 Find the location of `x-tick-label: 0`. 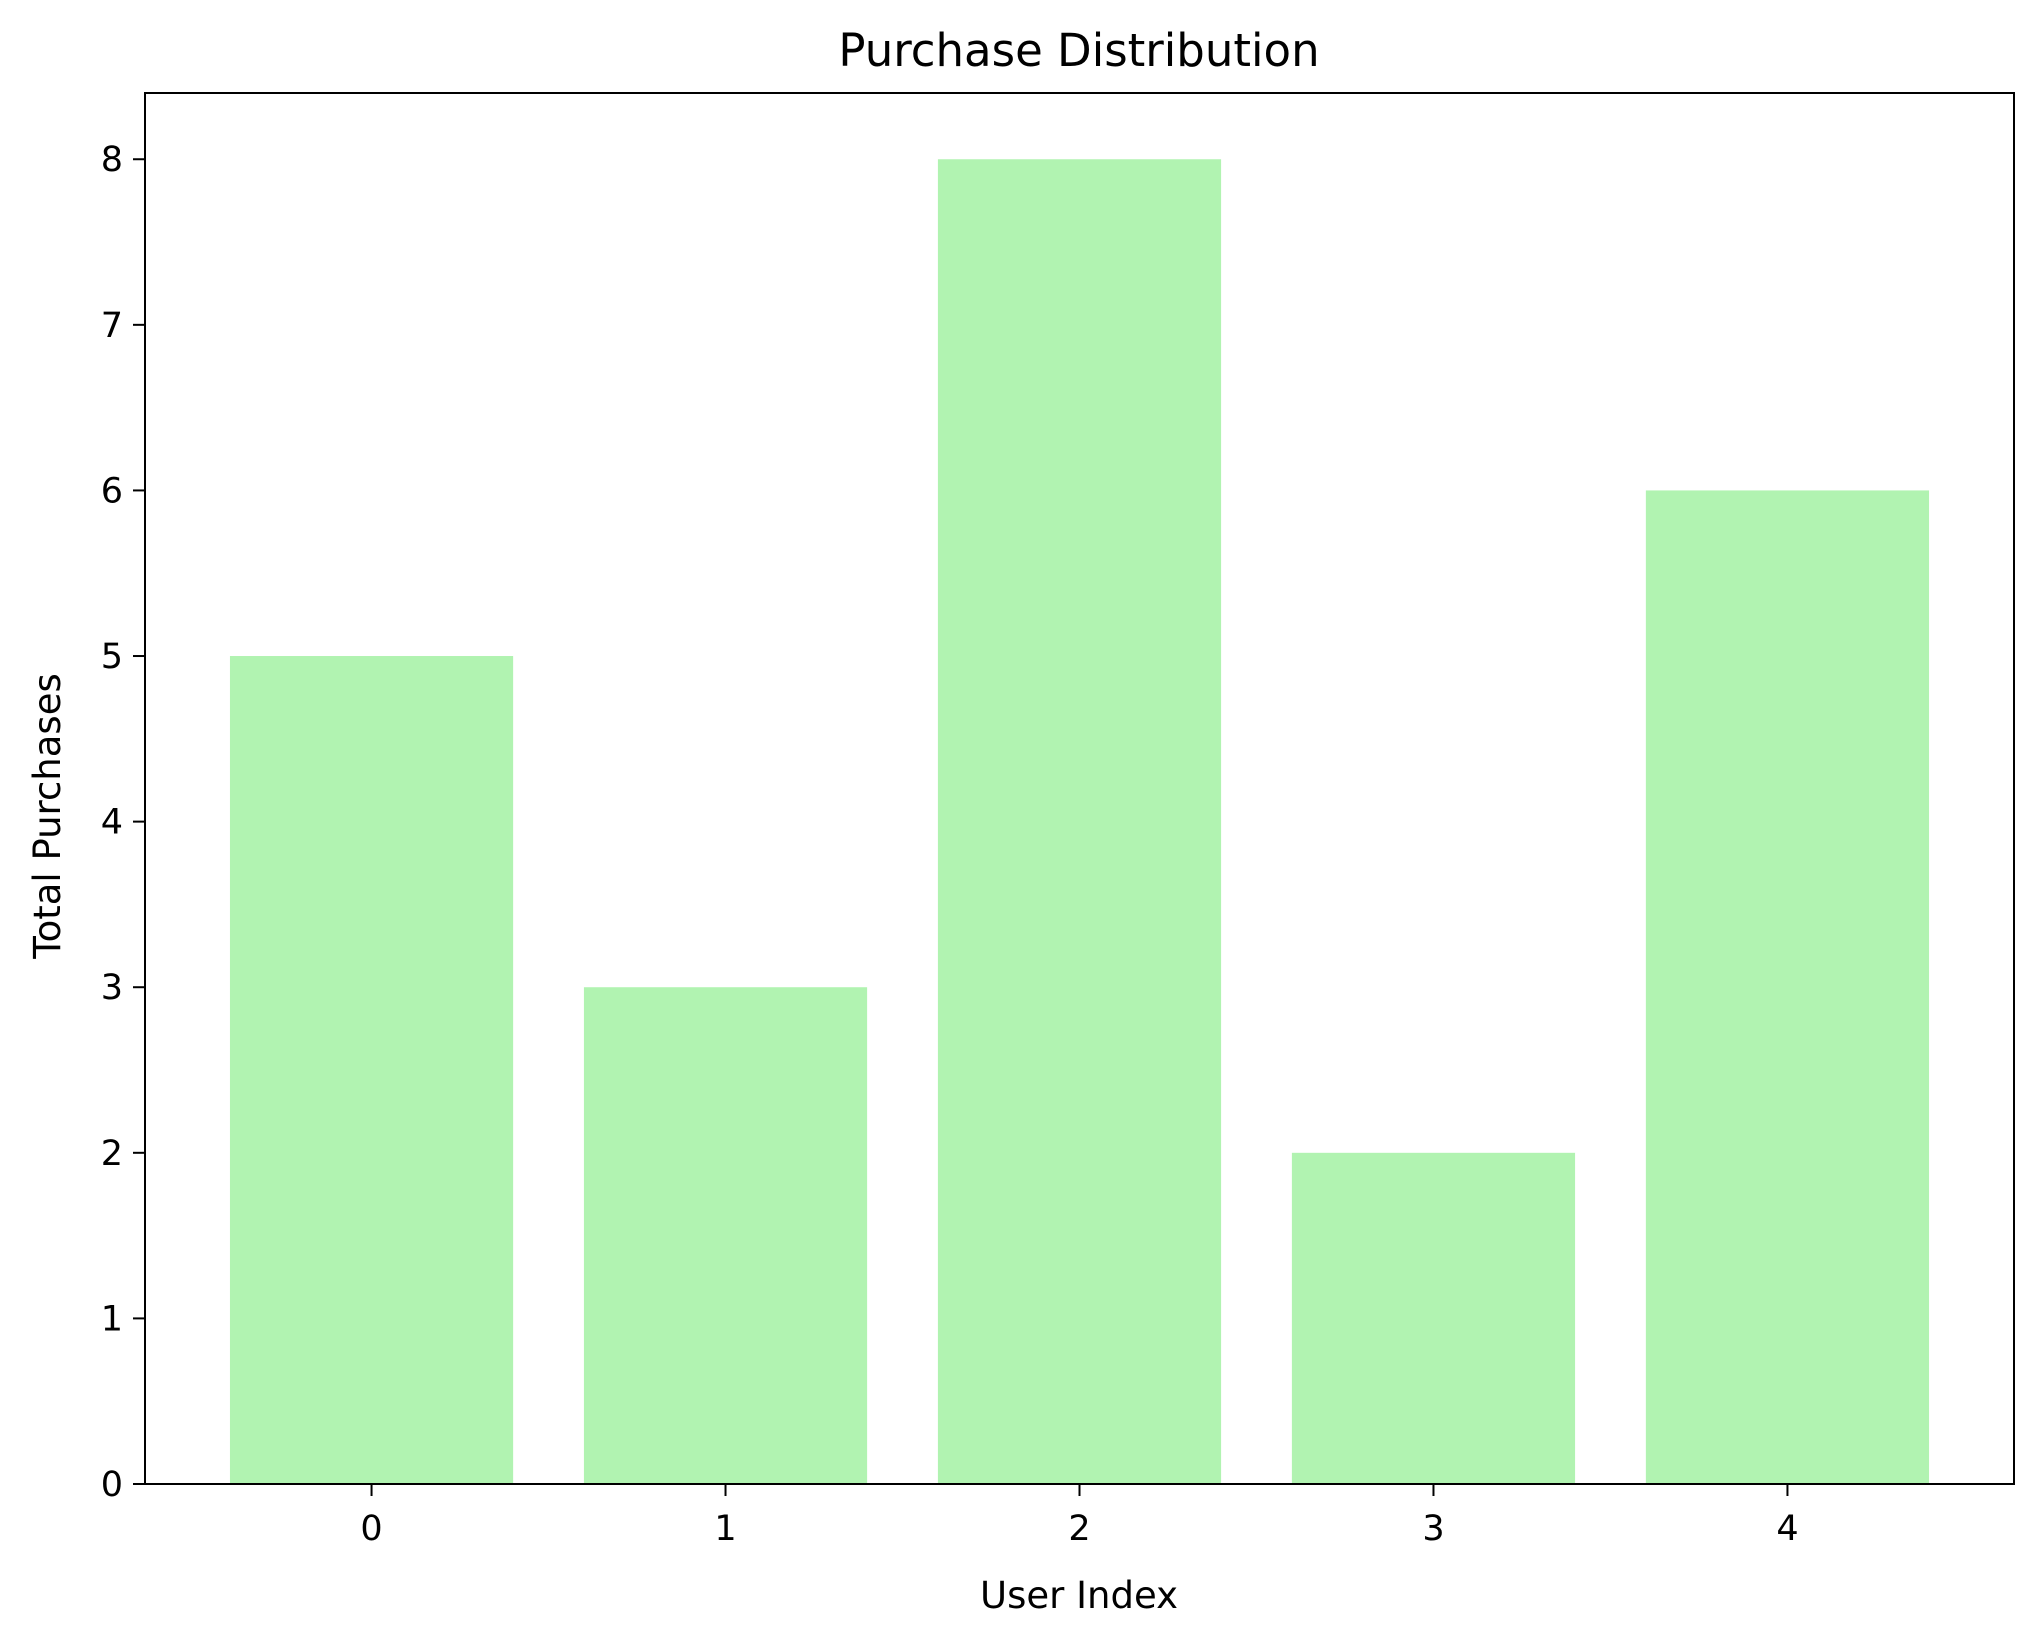

x-tick-label: 0 is located at coordinates (371, 1529).